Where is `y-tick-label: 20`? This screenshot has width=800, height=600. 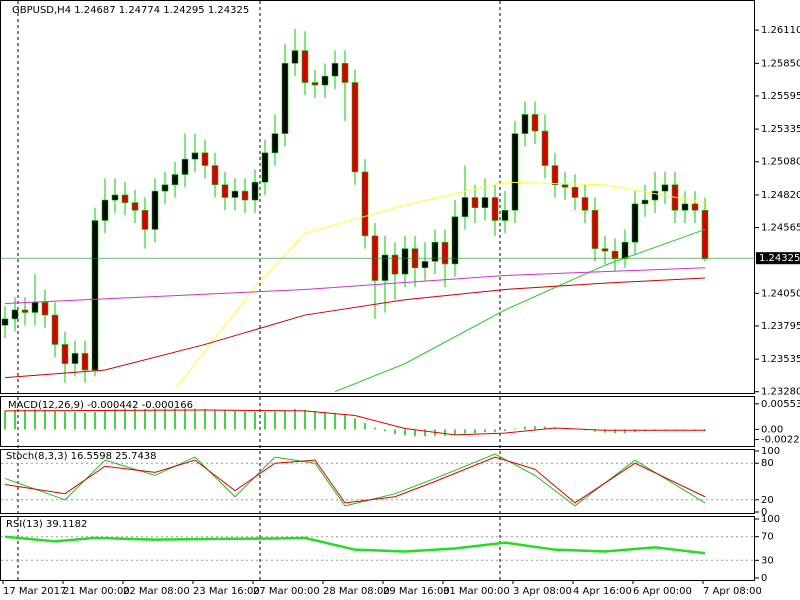 y-tick-label: 20 is located at coordinates (767, 500).